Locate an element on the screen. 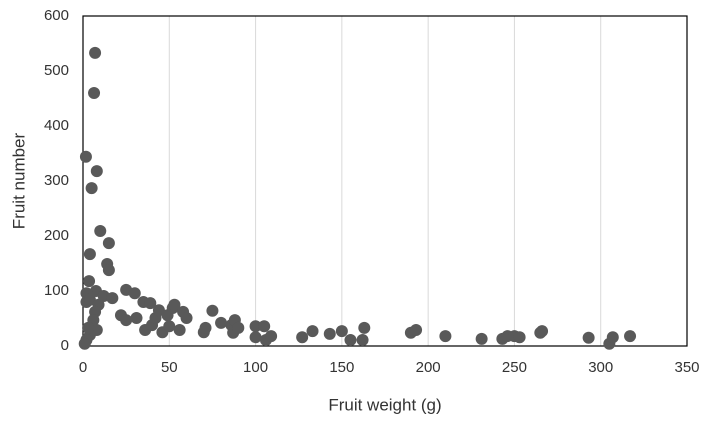 This screenshot has width=707, height=421. y-tick-label: 0 is located at coordinates (65, 345).